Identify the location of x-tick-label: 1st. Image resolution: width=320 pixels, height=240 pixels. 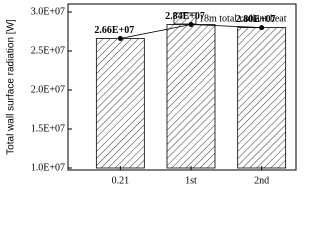
(191, 180).